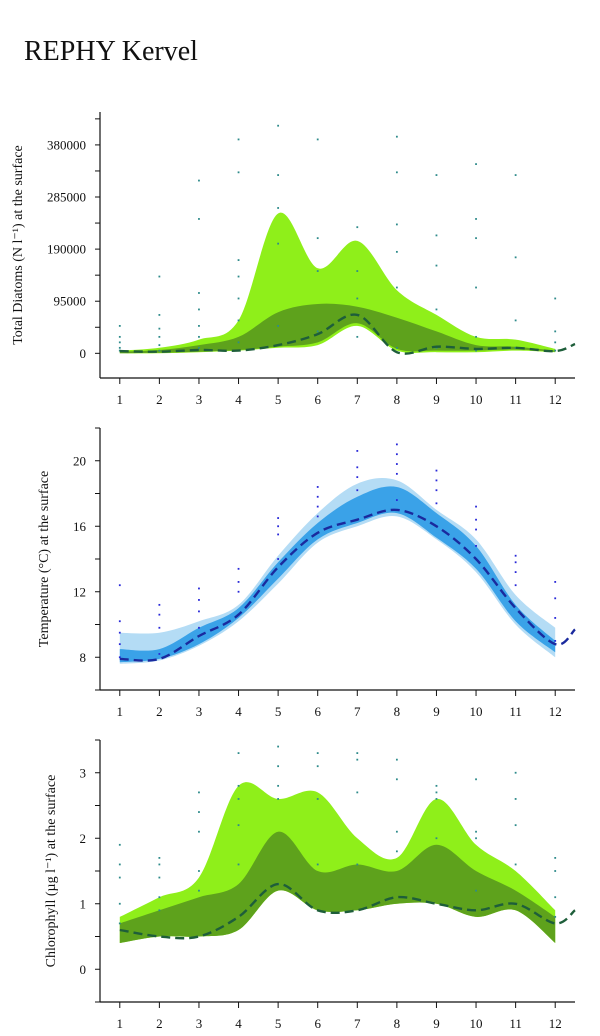 The image size is (600, 1036). Describe the element at coordinates (51, 871) in the screenshot. I see `y-axis-label: Chlorophyll (µg l⁻¹) at the surface` at that location.